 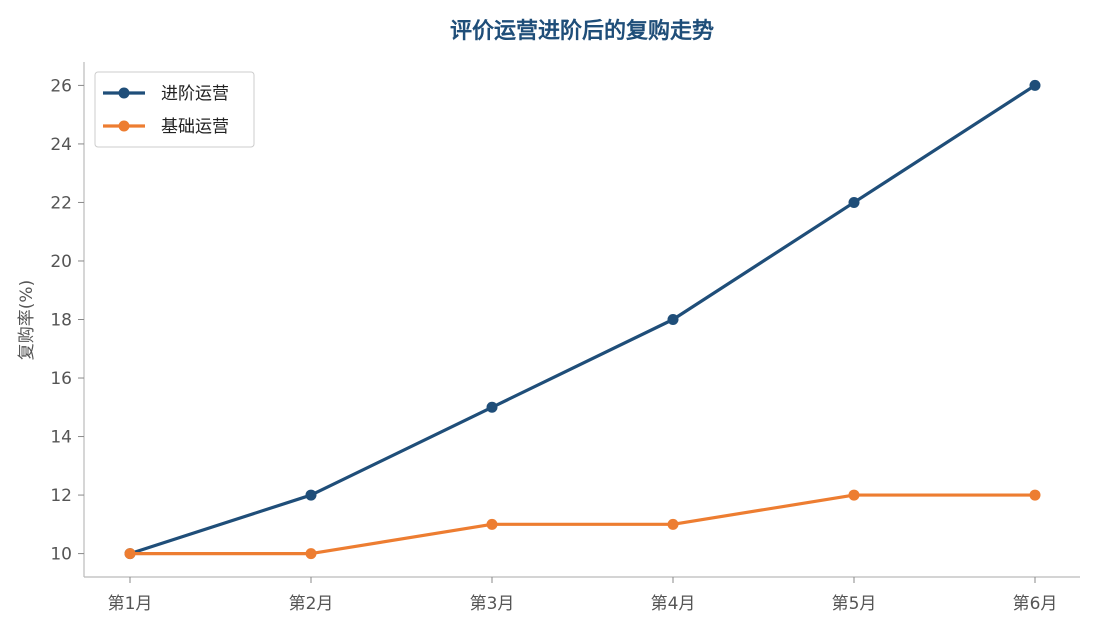 What do you see at coordinates (673, 604) in the screenshot?
I see `x-tick-label: 第4月` at bounding box center [673, 604].